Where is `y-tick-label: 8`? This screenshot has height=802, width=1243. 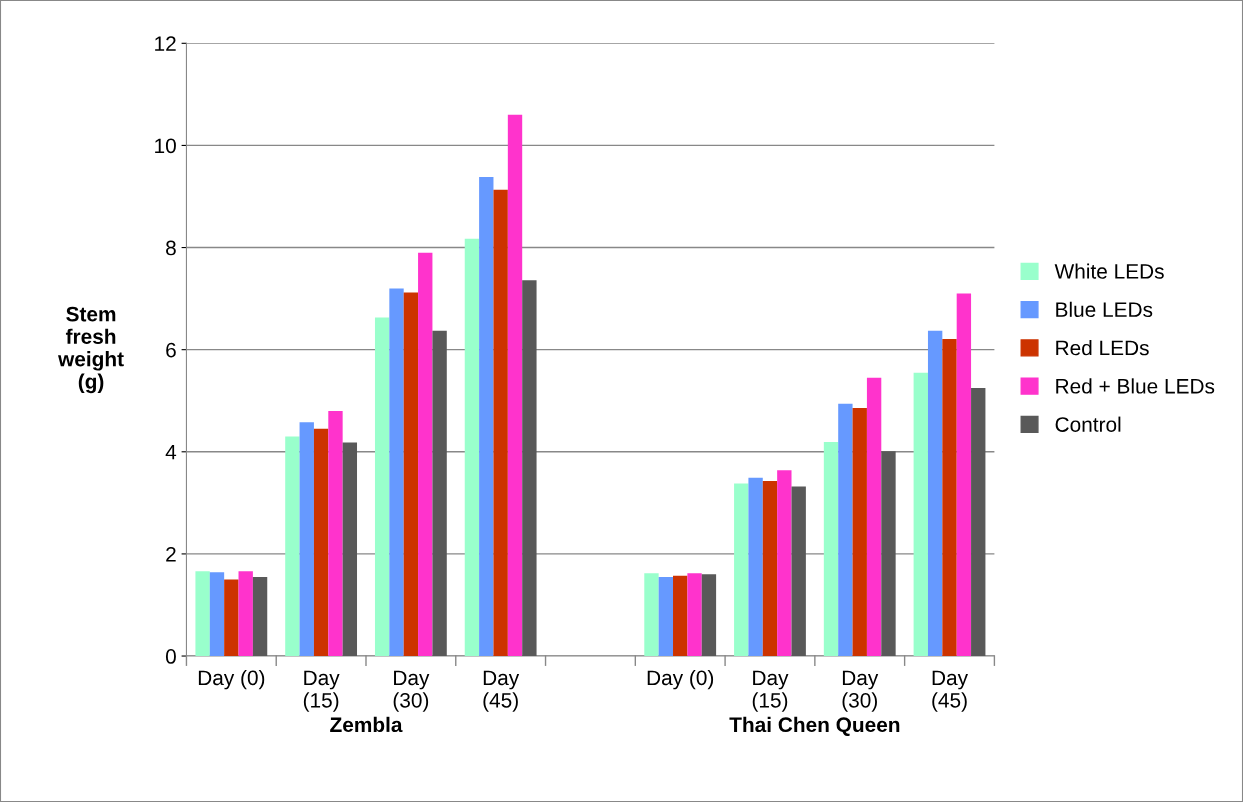
y-tick-label: 8 is located at coordinates (171, 248).